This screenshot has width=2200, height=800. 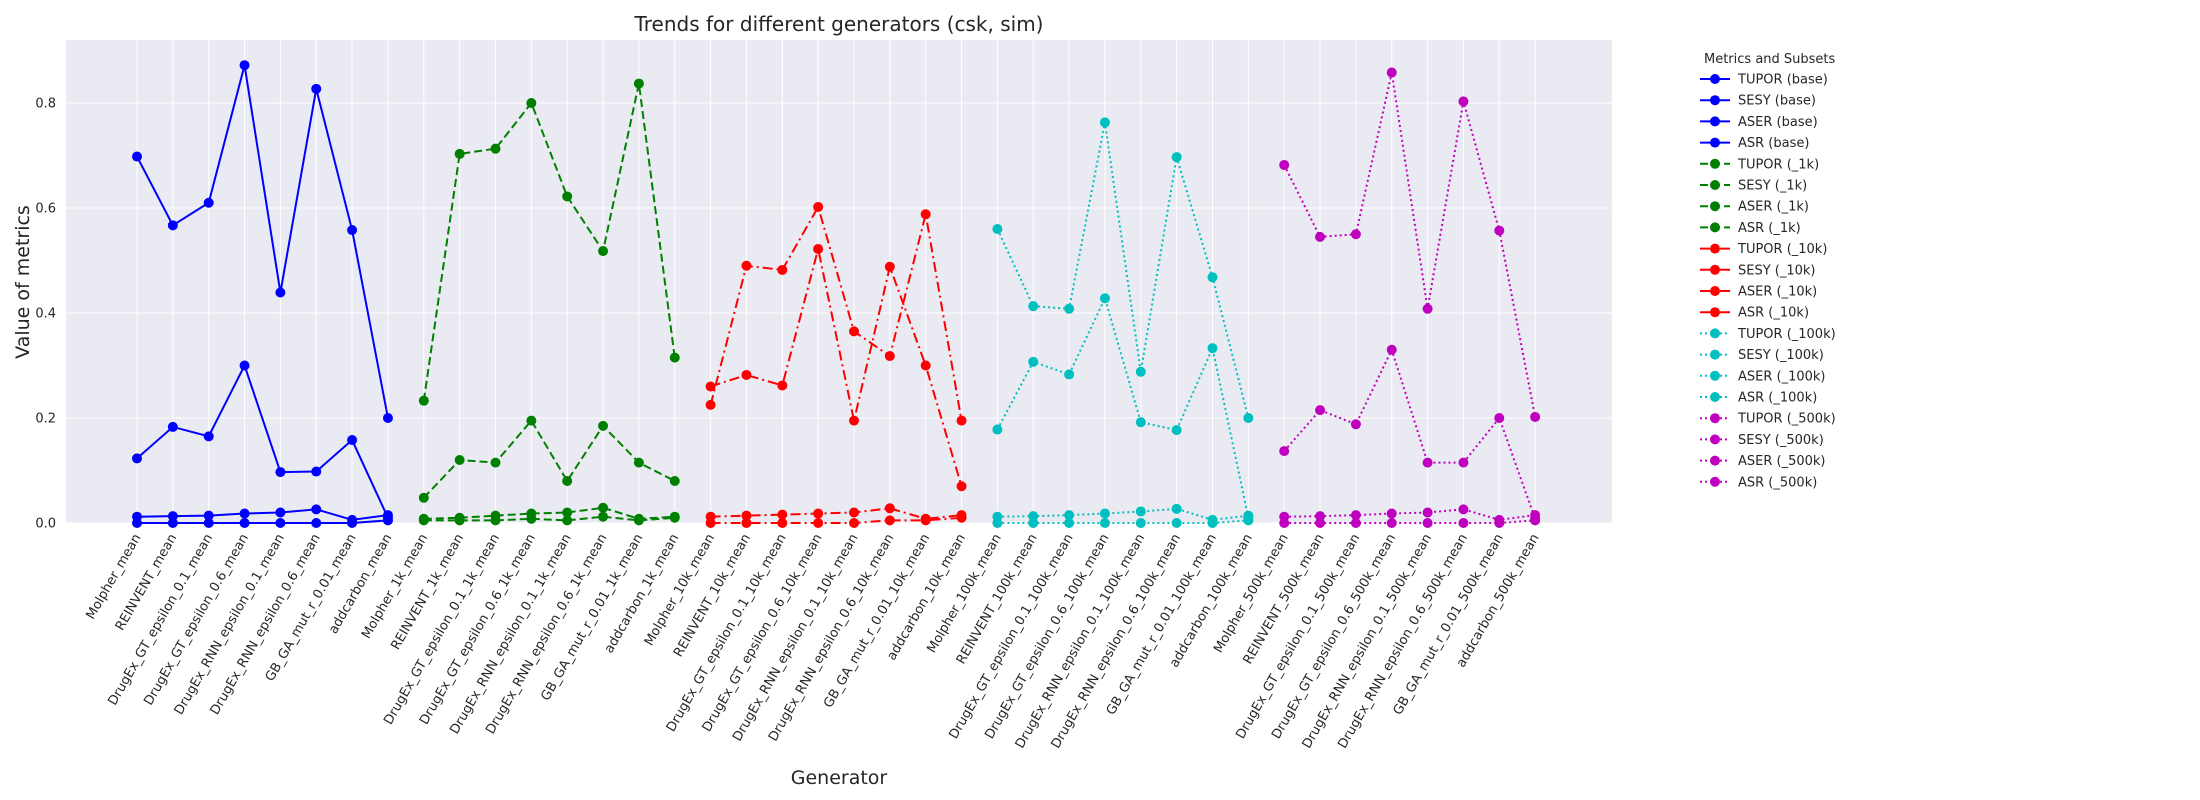 What do you see at coordinates (1123, 521) in the screenshot?
I see `series-asr-100k` at bounding box center [1123, 521].